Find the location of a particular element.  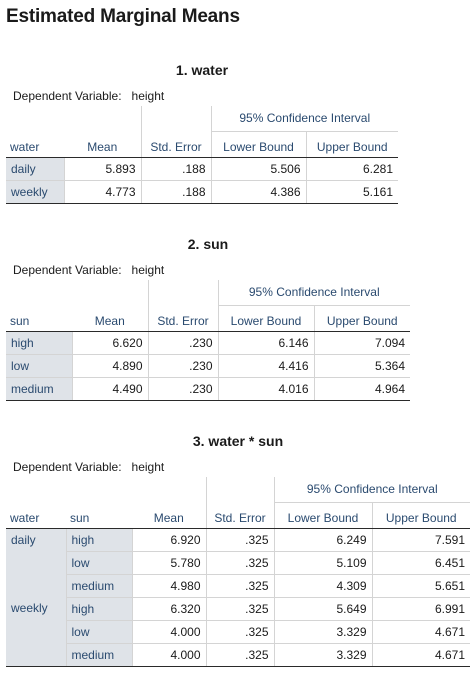

lower-bound-cell: 4.386 is located at coordinates (258, 192).